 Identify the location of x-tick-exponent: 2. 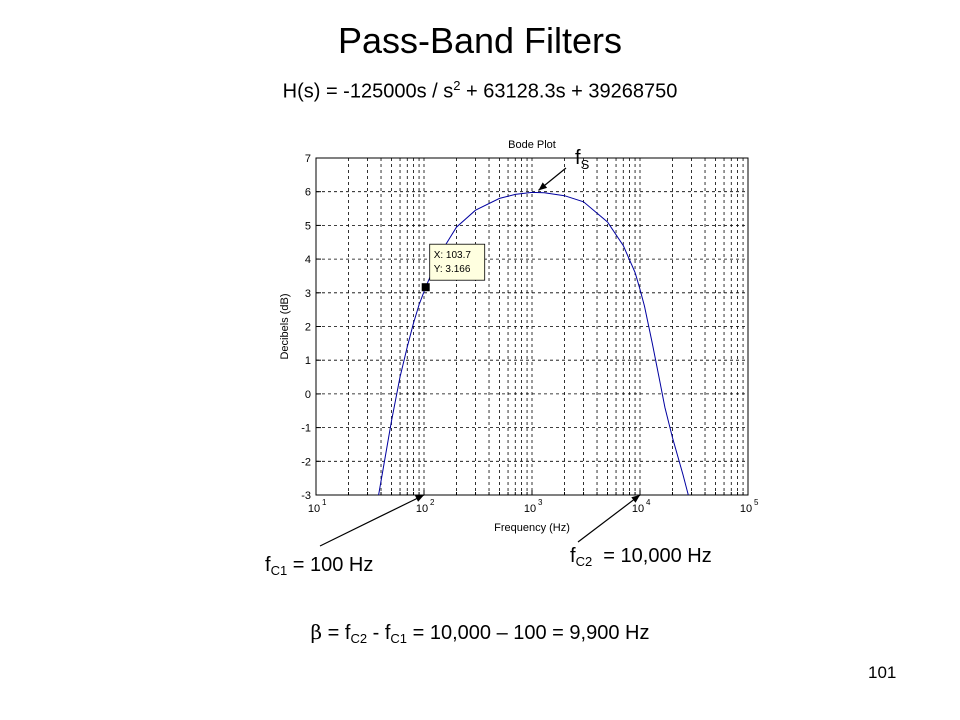
(432, 502).